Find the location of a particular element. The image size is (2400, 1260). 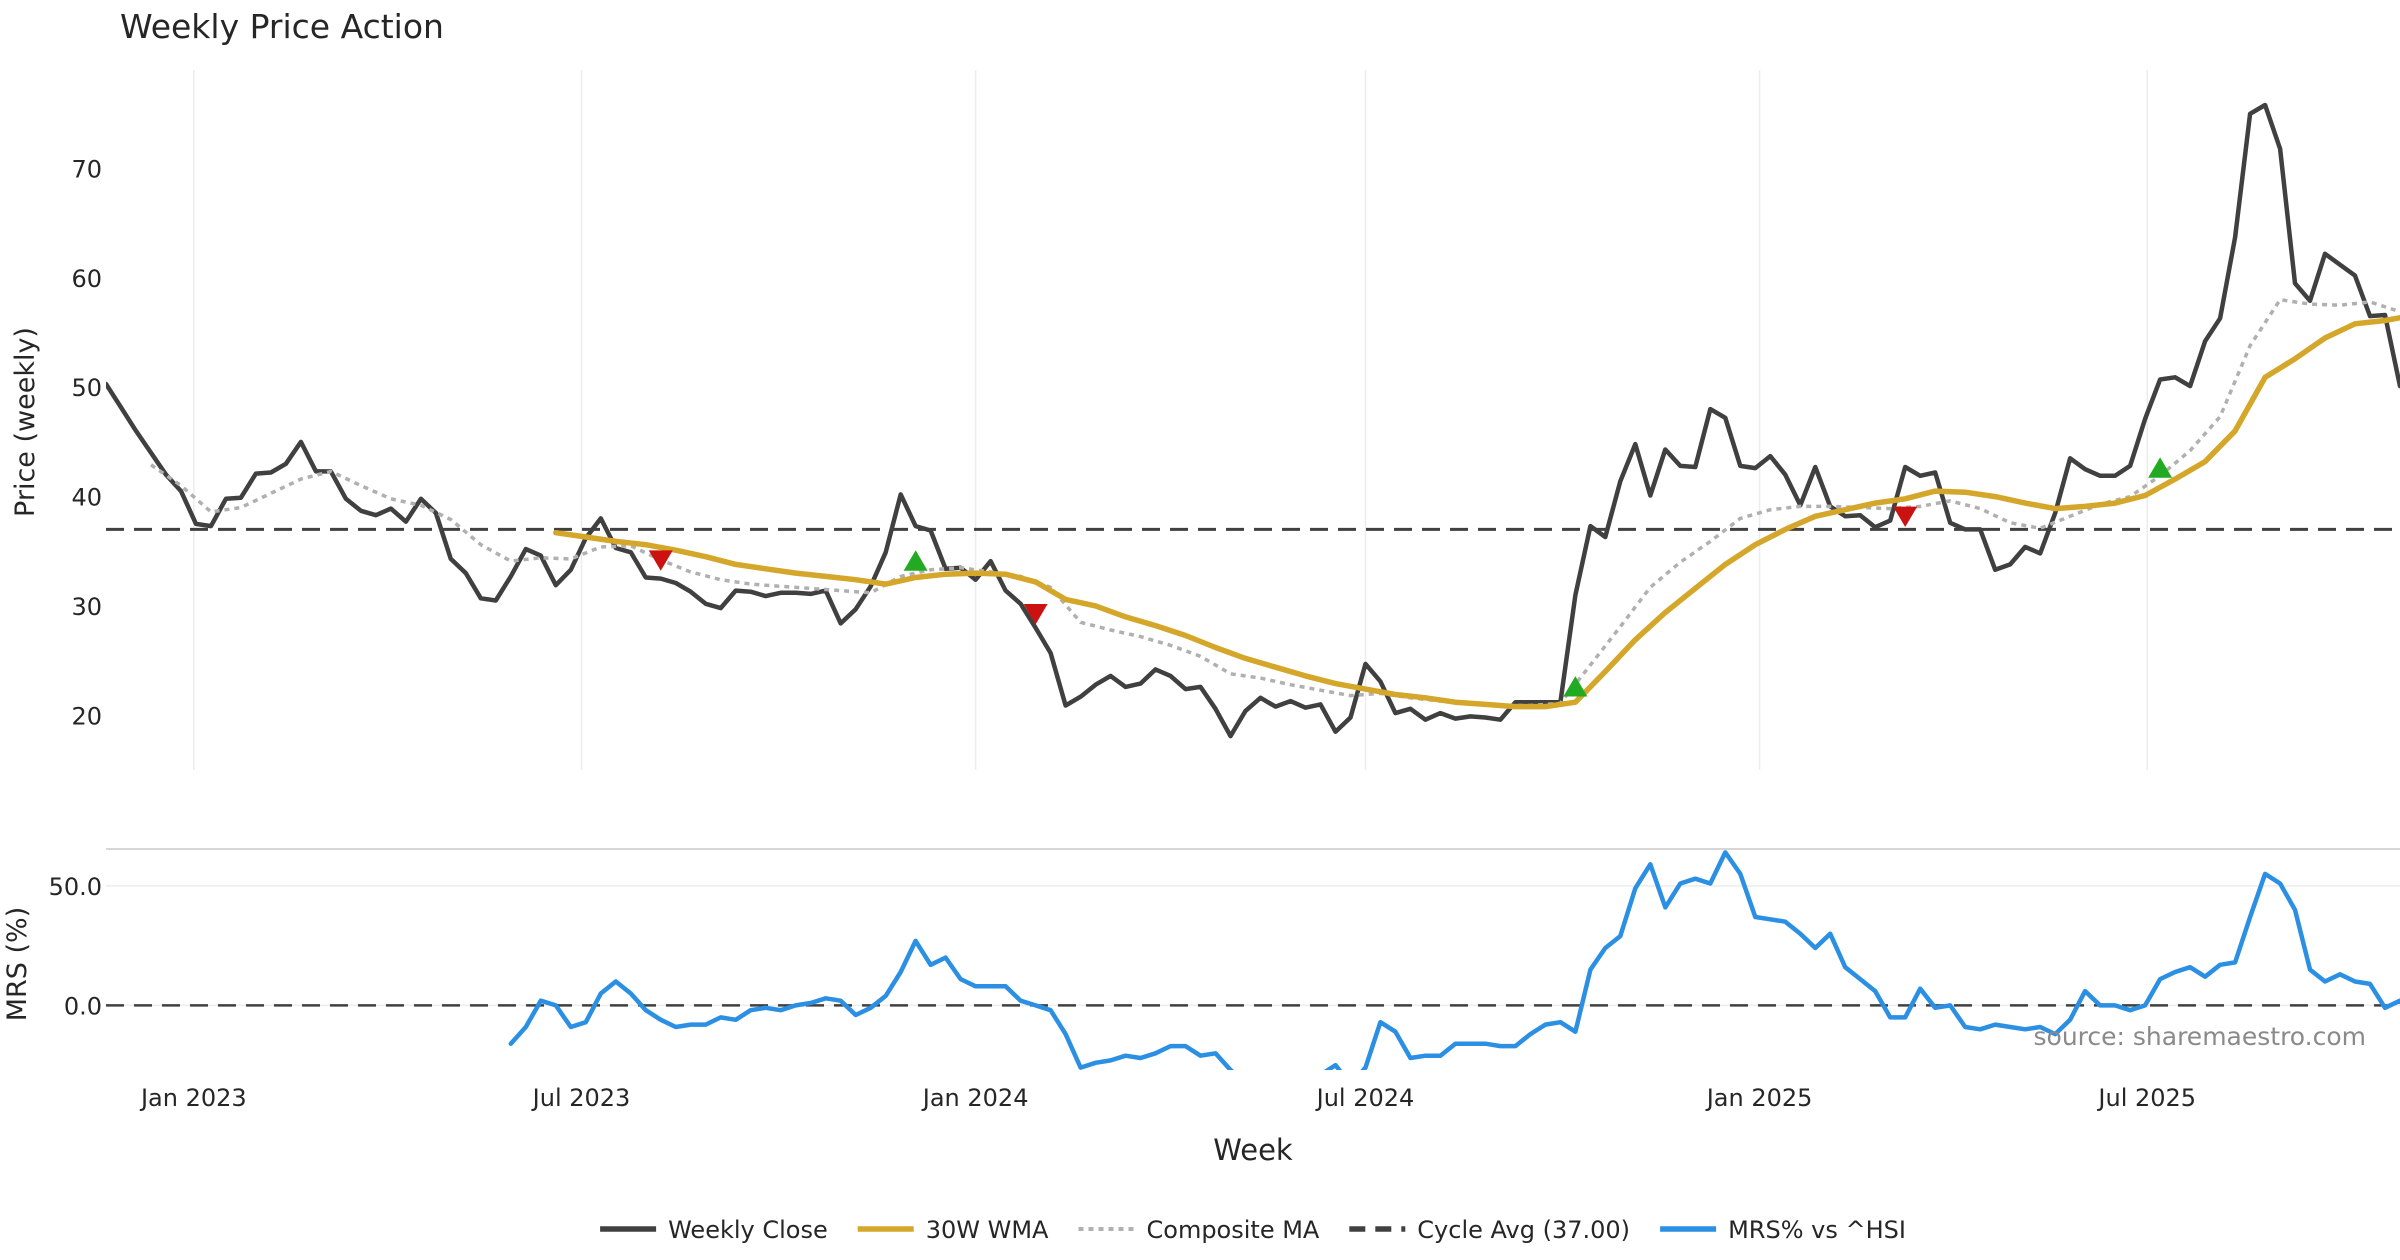

x-tick-label: Jul 2023 is located at coordinates (581, 1098).